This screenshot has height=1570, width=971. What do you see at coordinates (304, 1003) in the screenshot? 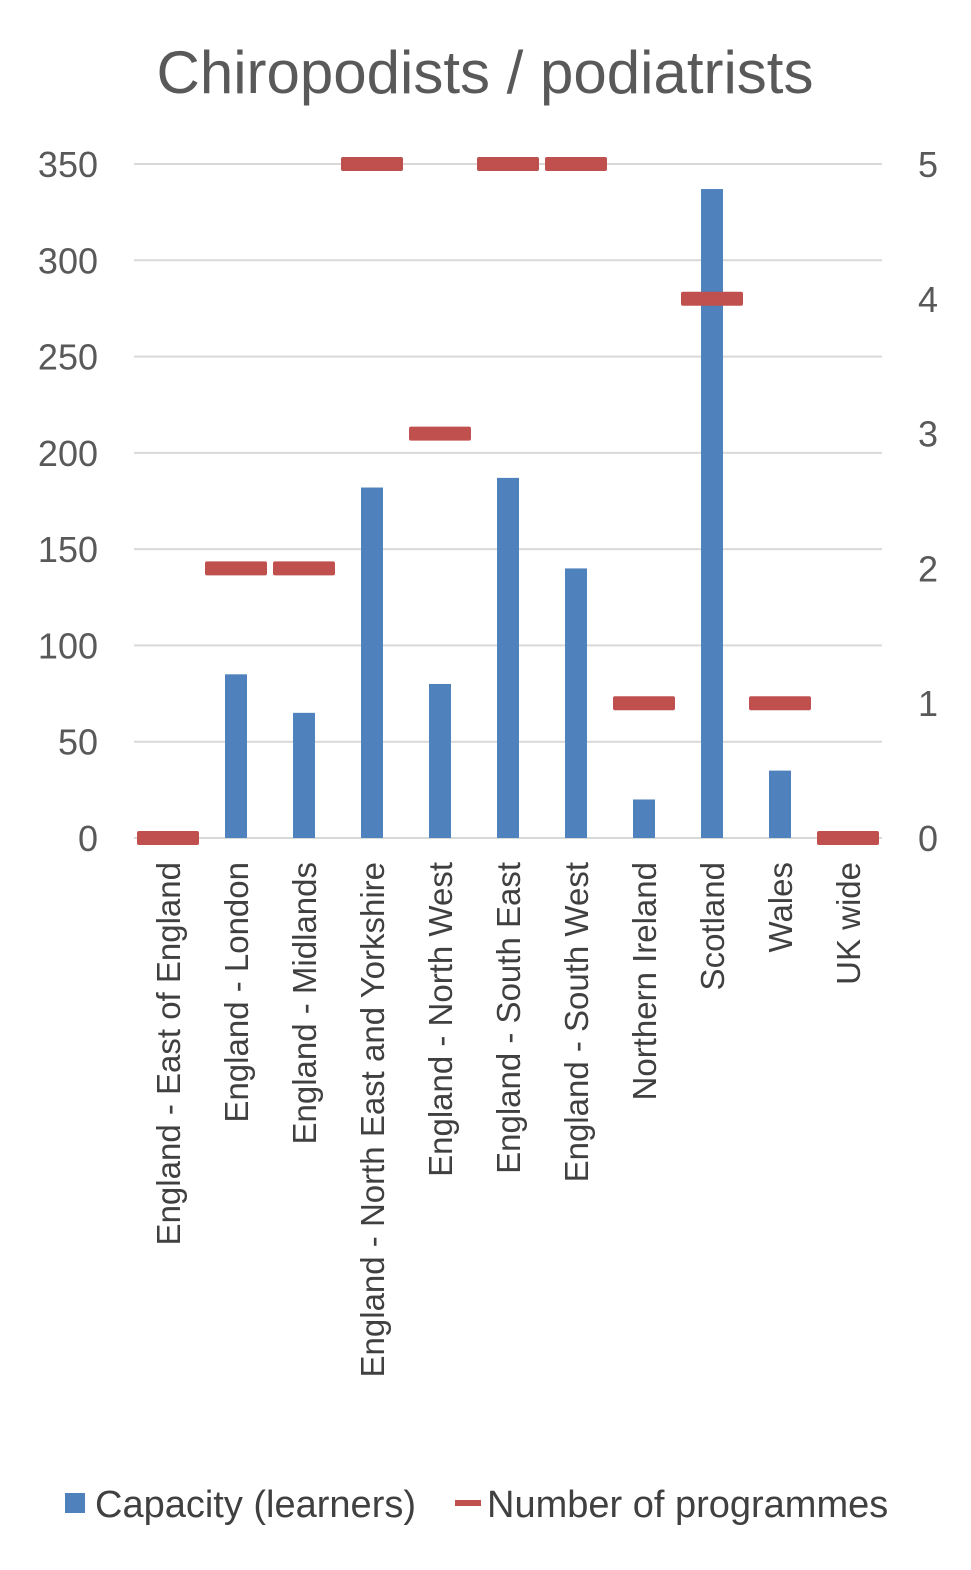
I see `category-label: England - Midlands` at bounding box center [304, 1003].